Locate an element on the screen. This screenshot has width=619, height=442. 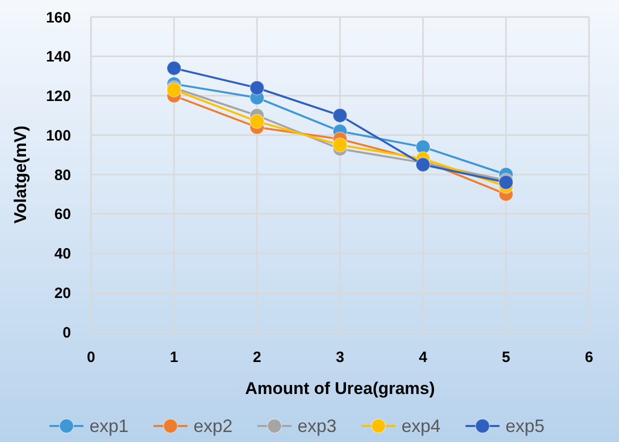
legend-label: exp1 is located at coordinates (109, 426).